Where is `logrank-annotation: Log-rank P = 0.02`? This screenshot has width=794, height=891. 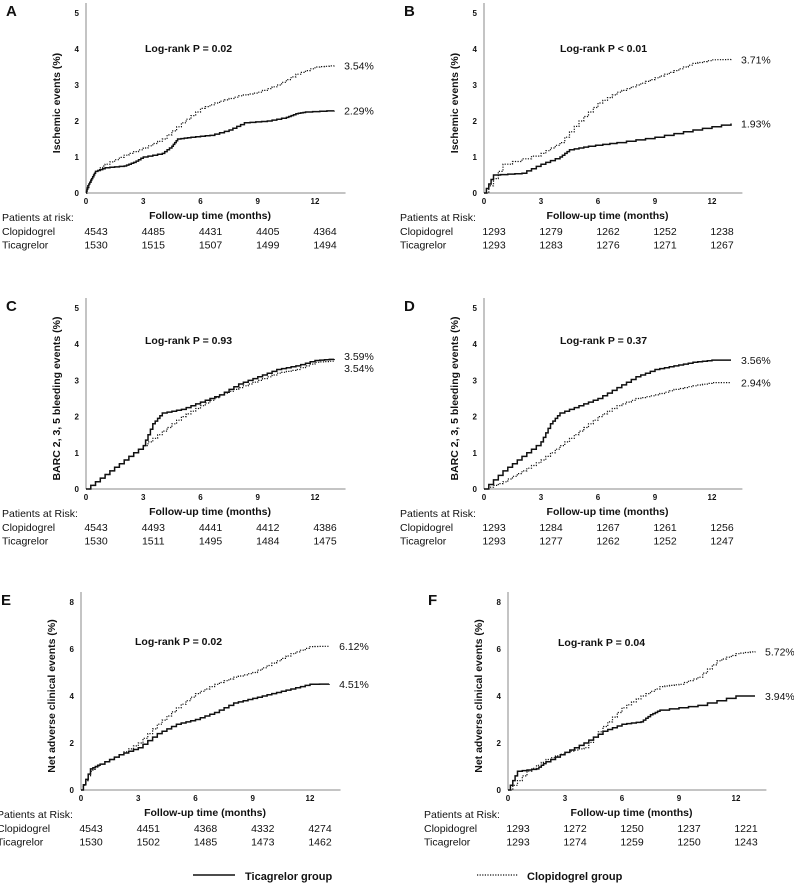 logrank-annotation: Log-rank P = 0.02 is located at coordinates (178, 642).